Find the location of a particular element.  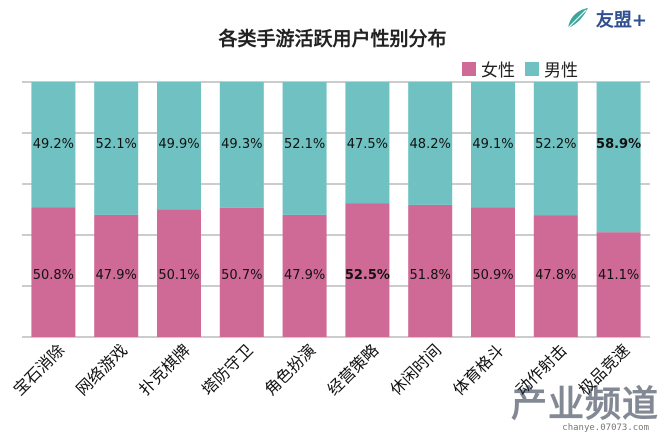

data-label-male: 49.1% is located at coordinates (492, 144).